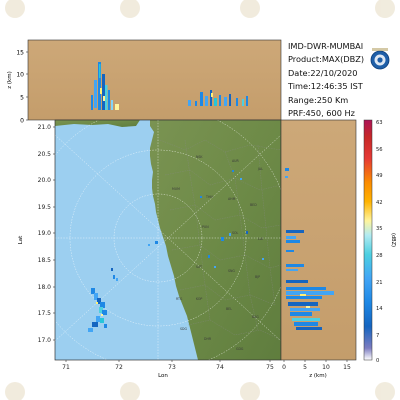 This screenshot has height=400, width=400. What do you see at coordinates (220, 367) in the screenshot?
I see `lon-tick-label: 74` at bounding box center [220, 367].